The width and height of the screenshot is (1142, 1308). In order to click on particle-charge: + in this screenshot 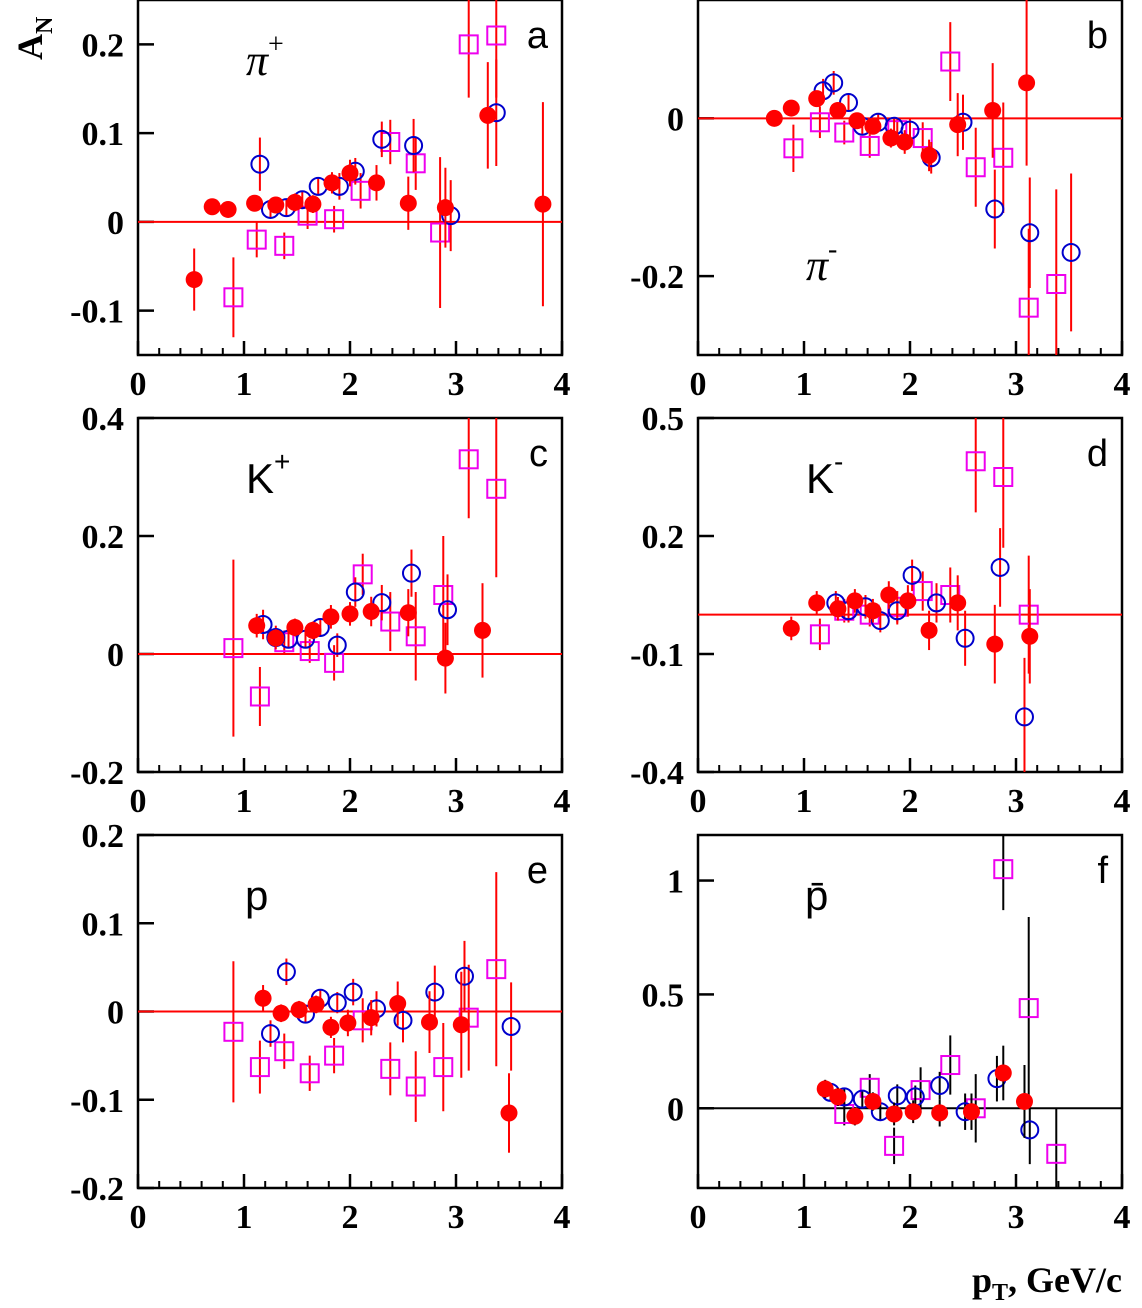, I will do `click(276, 44)`.